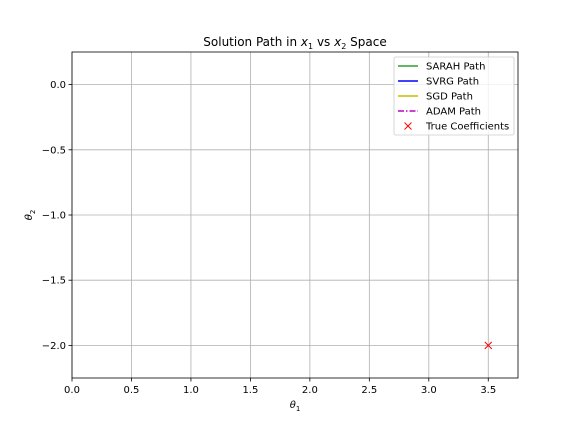 The height and width of the screenshot is (432, 576). I want to click on x-tick-label: 2.0, so click(310, 390).